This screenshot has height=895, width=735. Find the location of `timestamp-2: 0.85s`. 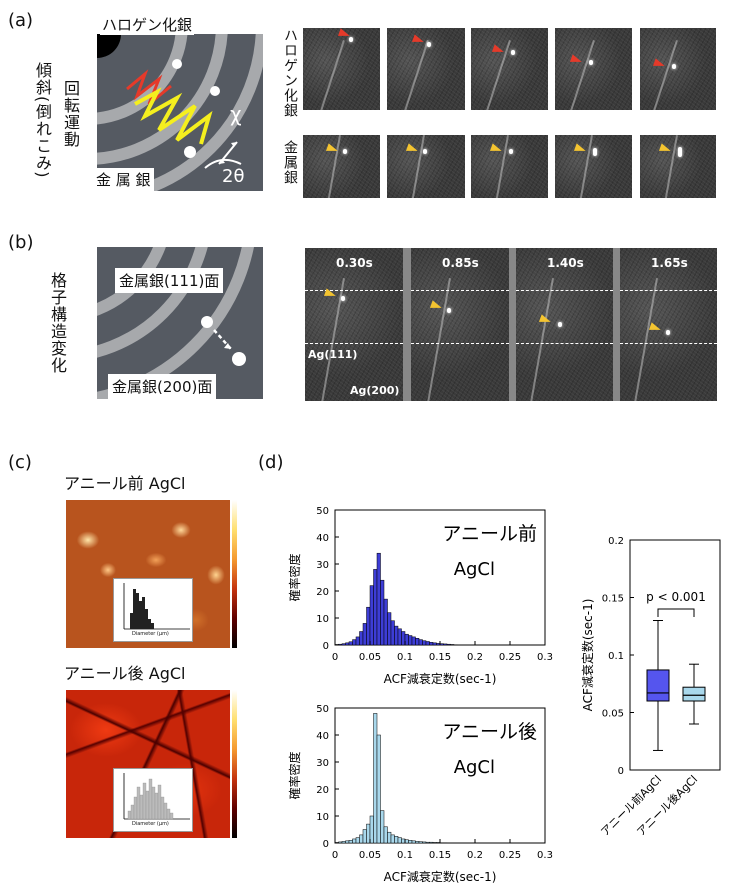

timestamp-2: 0.85s is located at coordinates (460, 263).